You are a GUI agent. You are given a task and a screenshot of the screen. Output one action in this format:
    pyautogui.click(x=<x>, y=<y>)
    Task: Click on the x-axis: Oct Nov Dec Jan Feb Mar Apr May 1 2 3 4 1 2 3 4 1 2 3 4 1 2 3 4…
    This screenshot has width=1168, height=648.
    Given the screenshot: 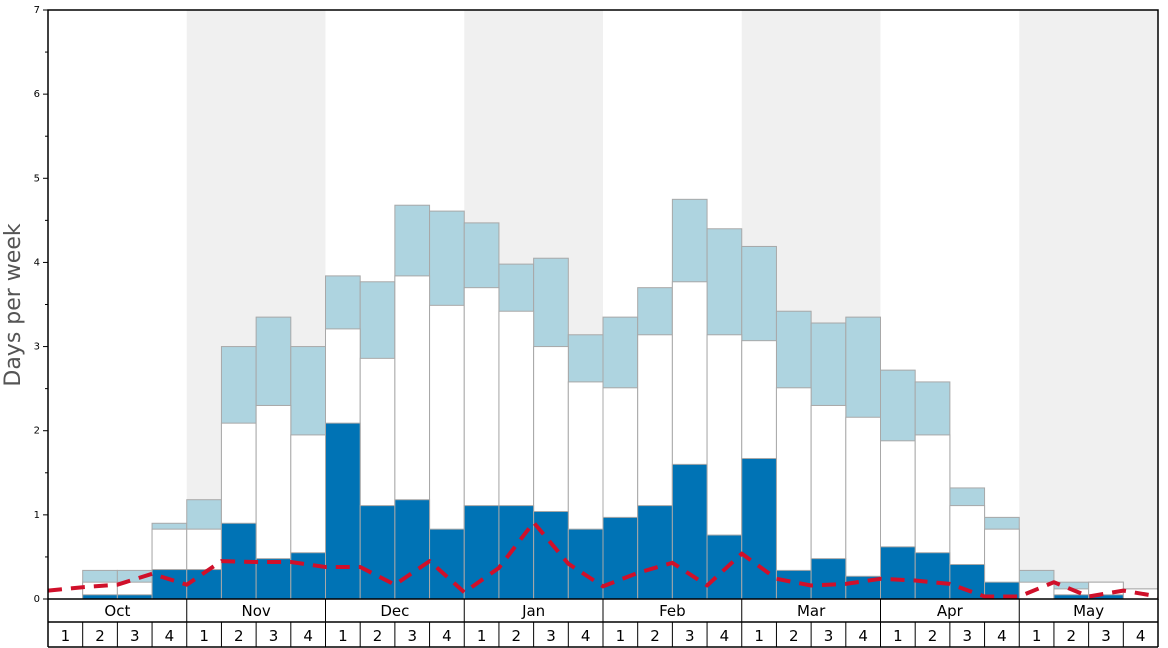 What is the action you would take?
    pyautogui.click(x=603, y=623)
    